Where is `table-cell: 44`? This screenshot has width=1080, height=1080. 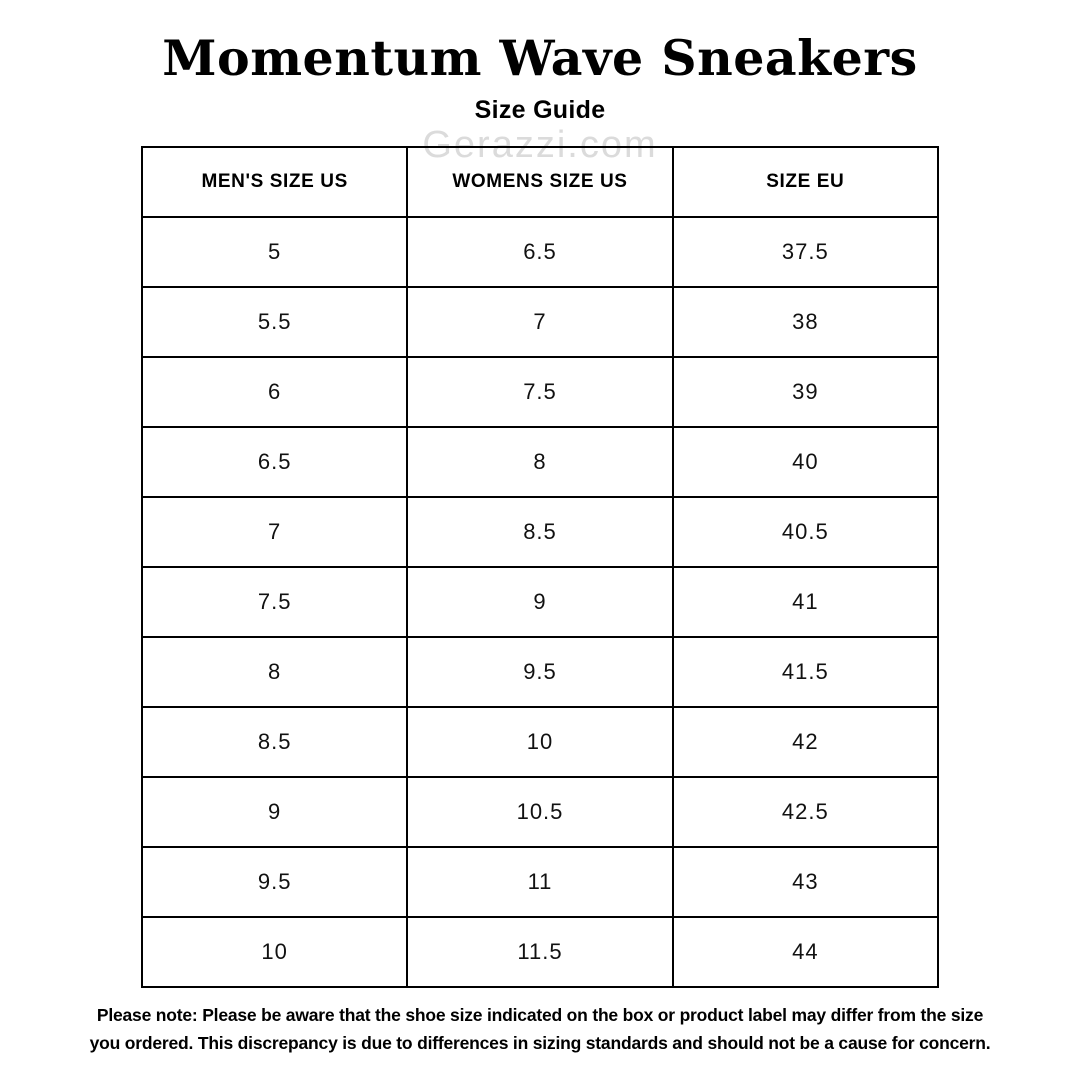 table-cell: 44 is located at coordinates (805, 951).